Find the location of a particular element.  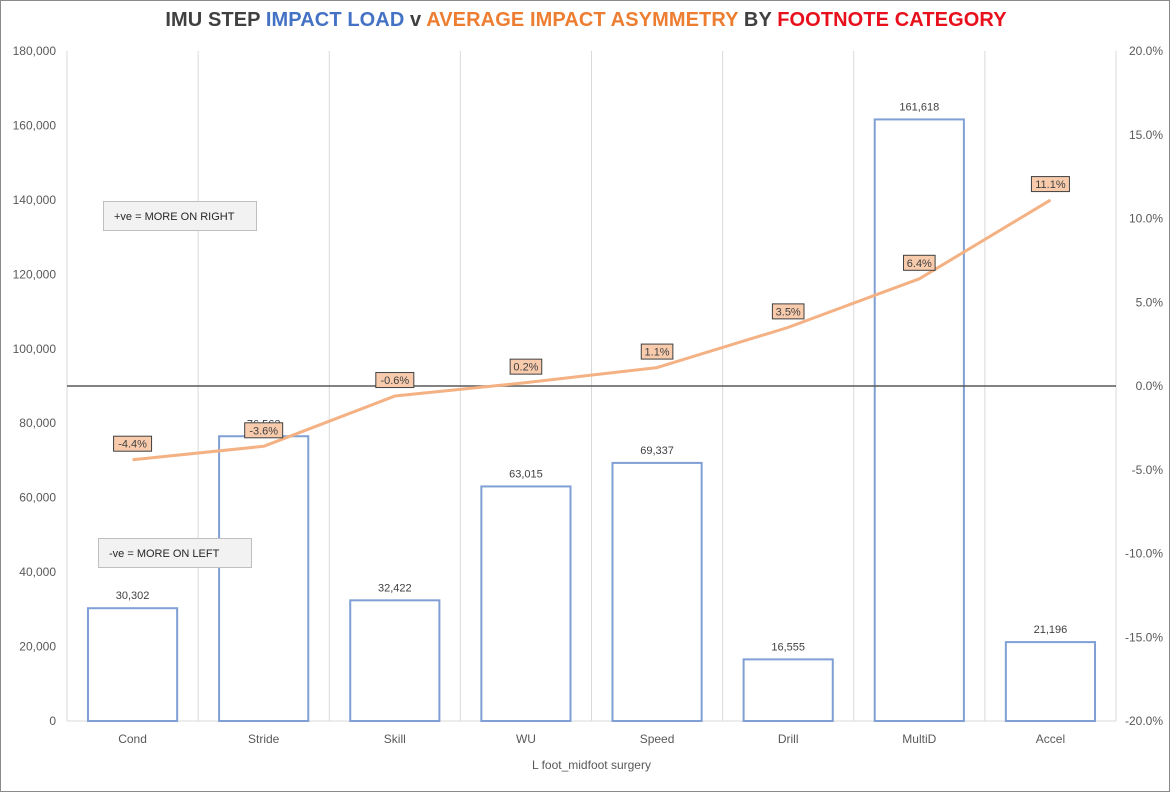

y2-tick-label: 20.0% is located at coordinates (1146, 51).